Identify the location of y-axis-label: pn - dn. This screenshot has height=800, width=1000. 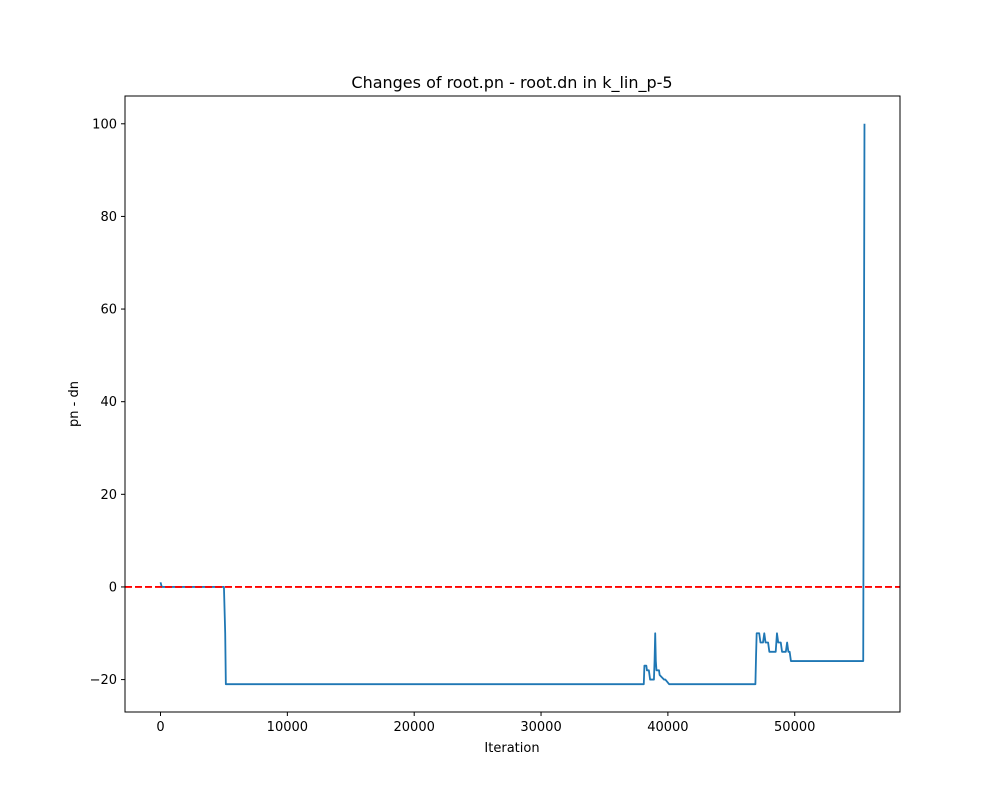
(74, 404).